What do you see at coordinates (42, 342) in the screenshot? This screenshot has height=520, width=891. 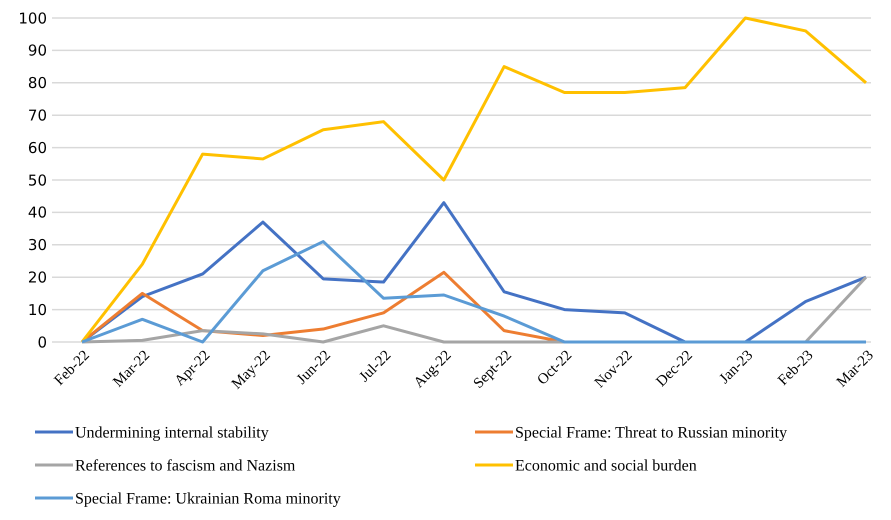 I see `y-tick-label: 0` at bounding box center [42, 342].